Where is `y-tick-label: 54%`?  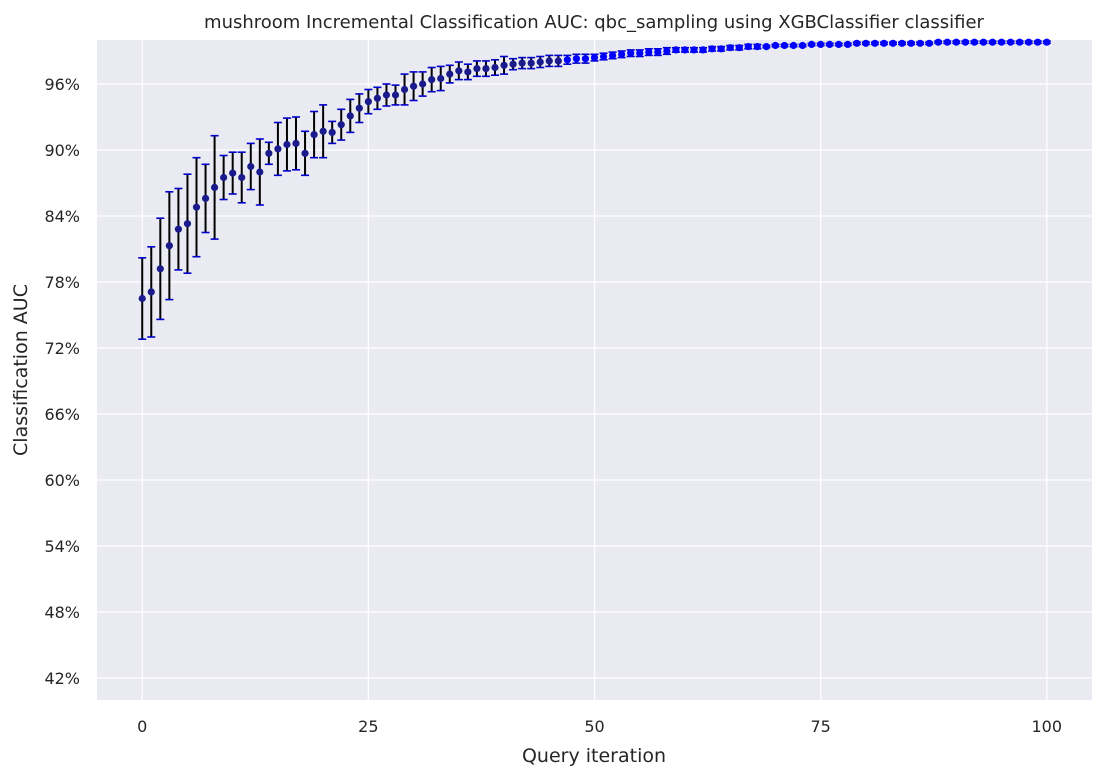
y-tick-label: 54% is located at coordinates (62, 546).